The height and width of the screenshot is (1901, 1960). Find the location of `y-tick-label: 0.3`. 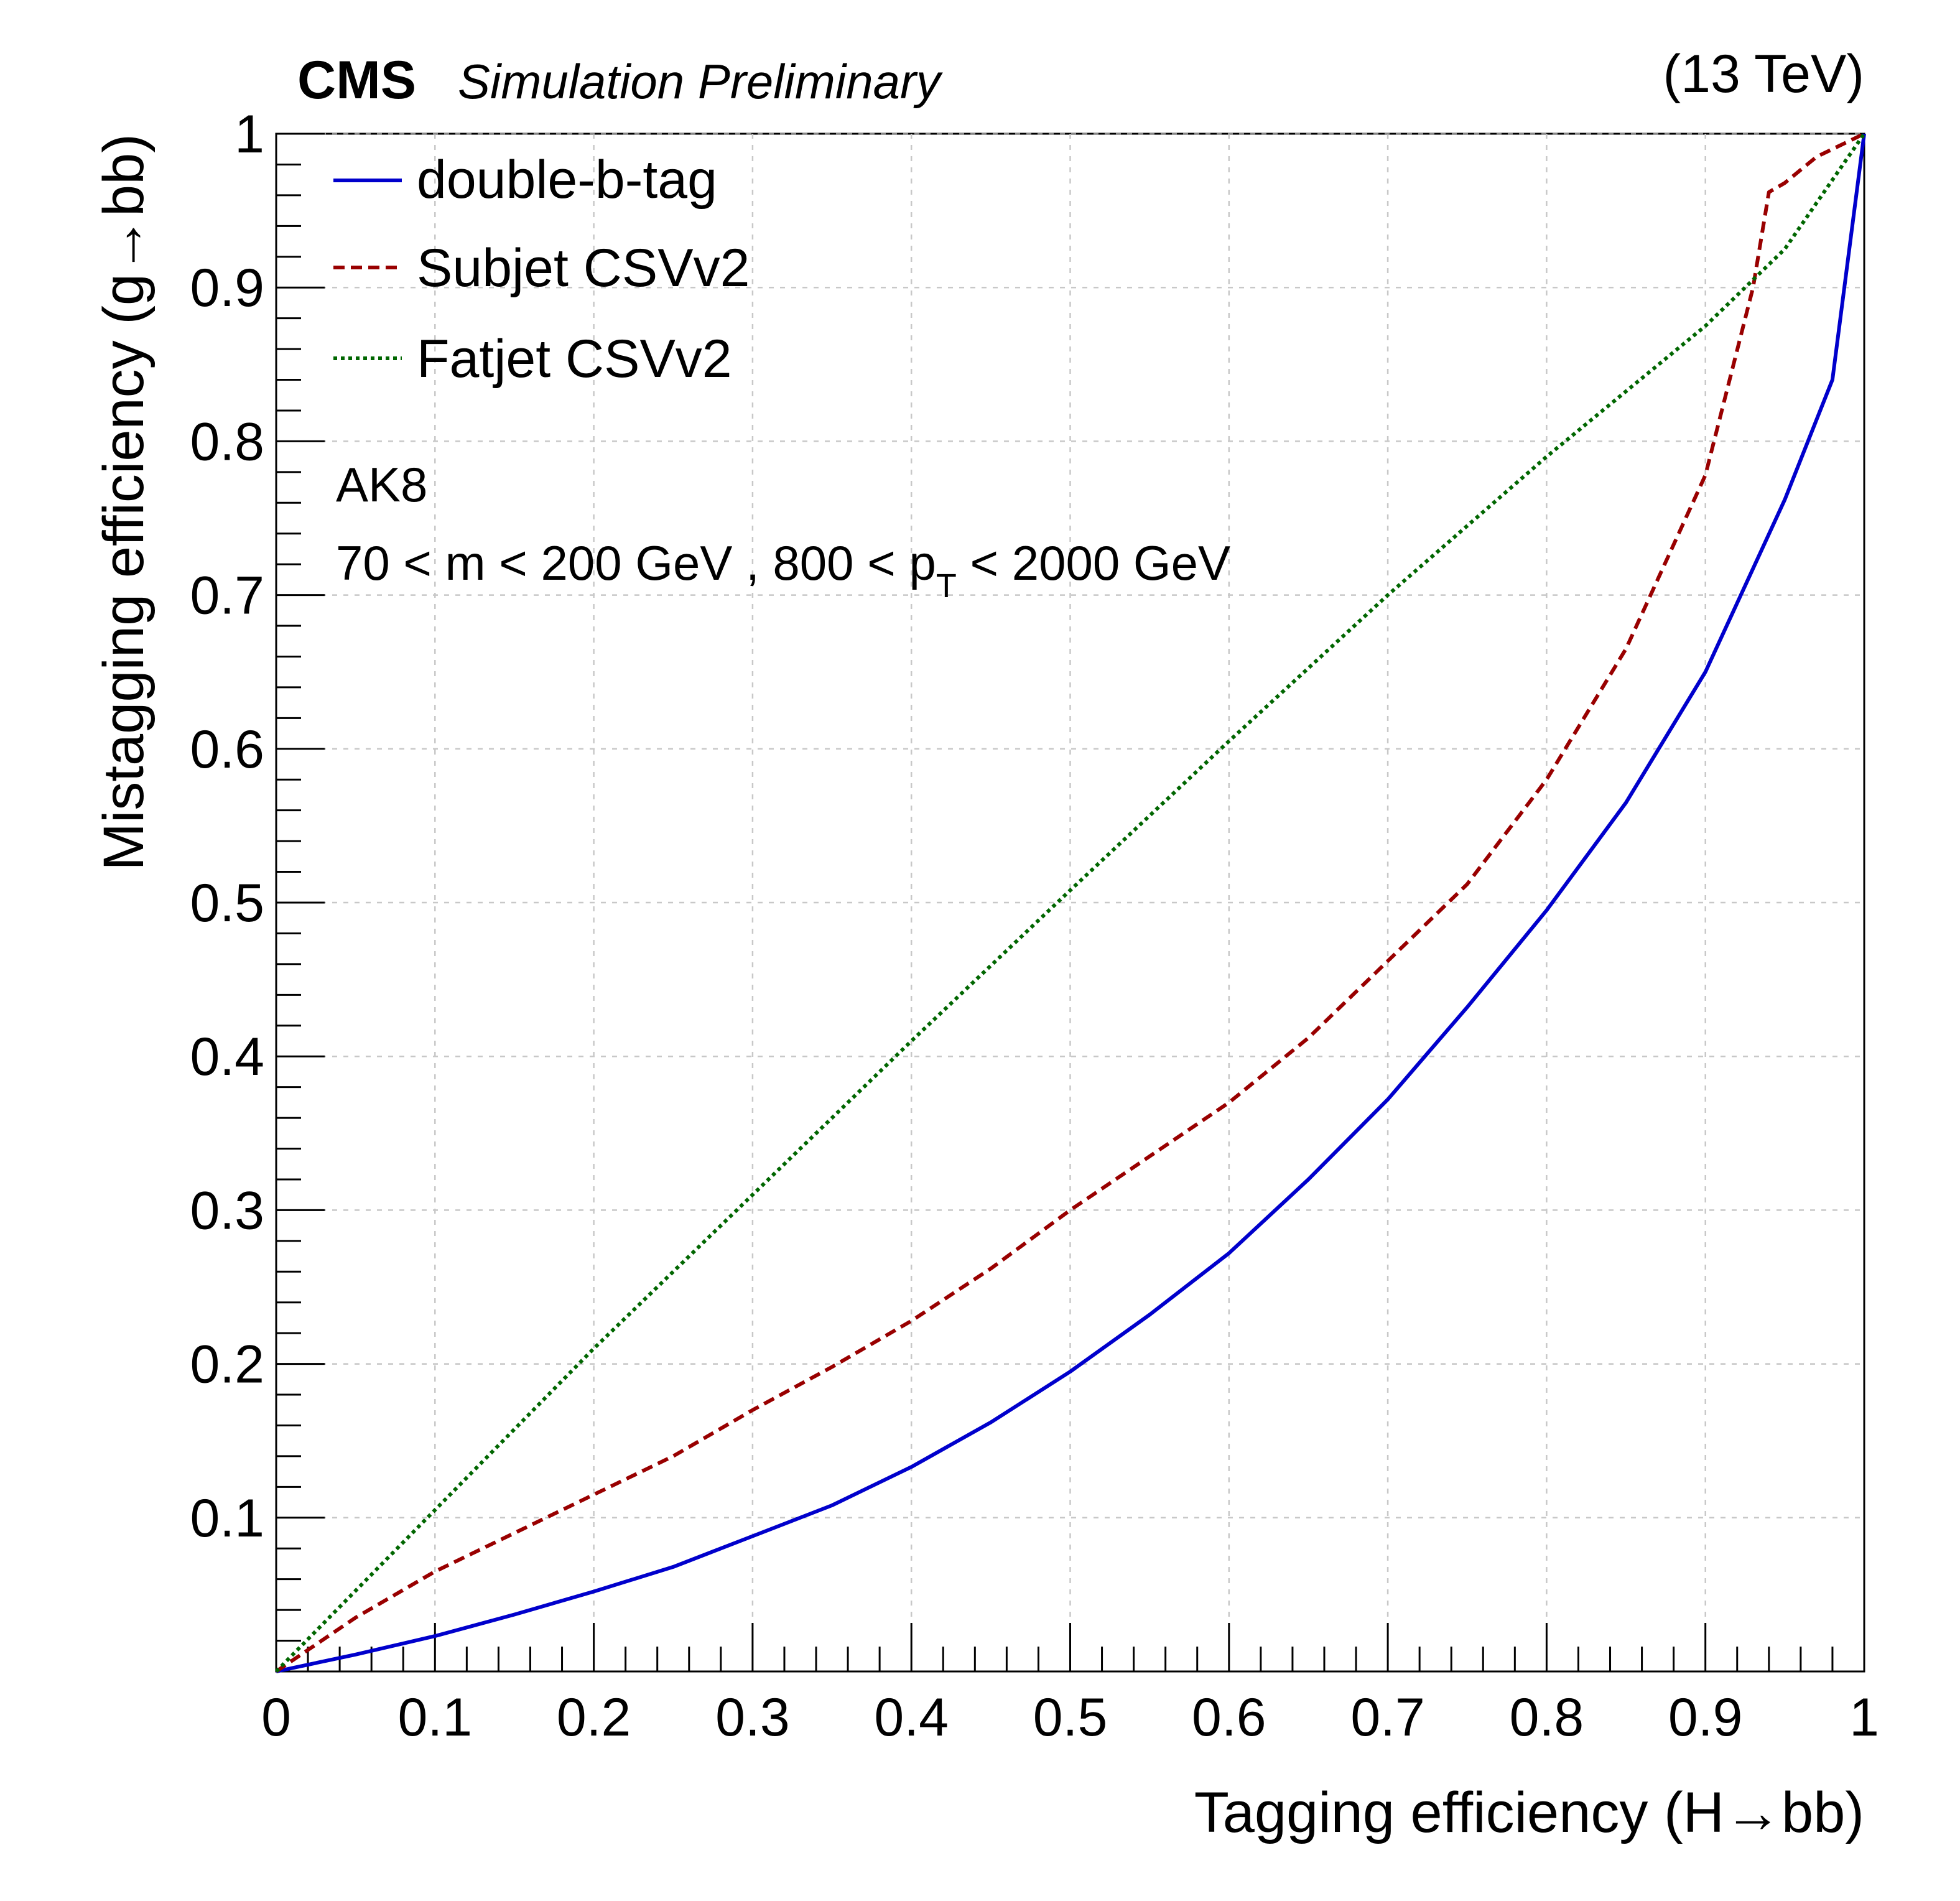

y-tick-label: 0.3 is located at coordinates (227, 1210).